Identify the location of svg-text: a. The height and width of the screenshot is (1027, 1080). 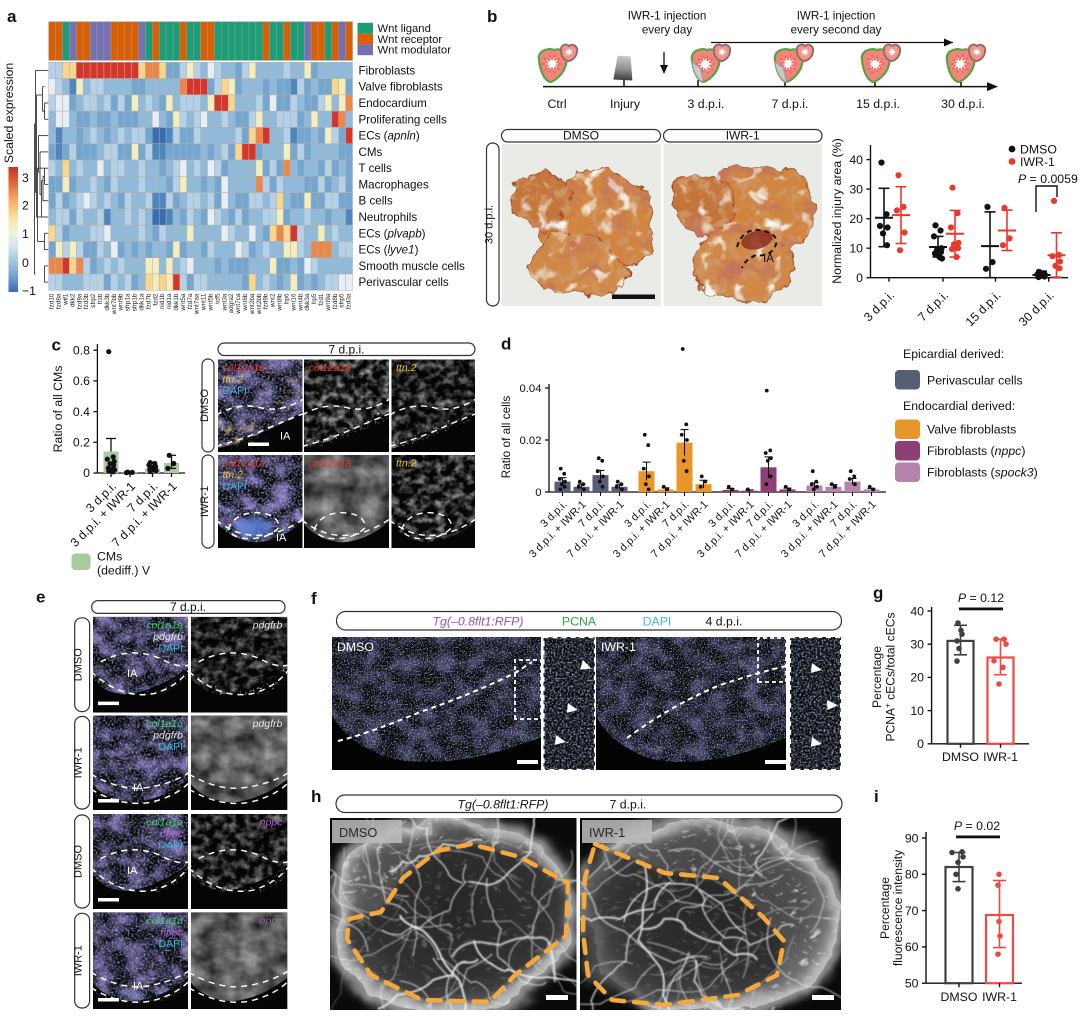
(12, 16).